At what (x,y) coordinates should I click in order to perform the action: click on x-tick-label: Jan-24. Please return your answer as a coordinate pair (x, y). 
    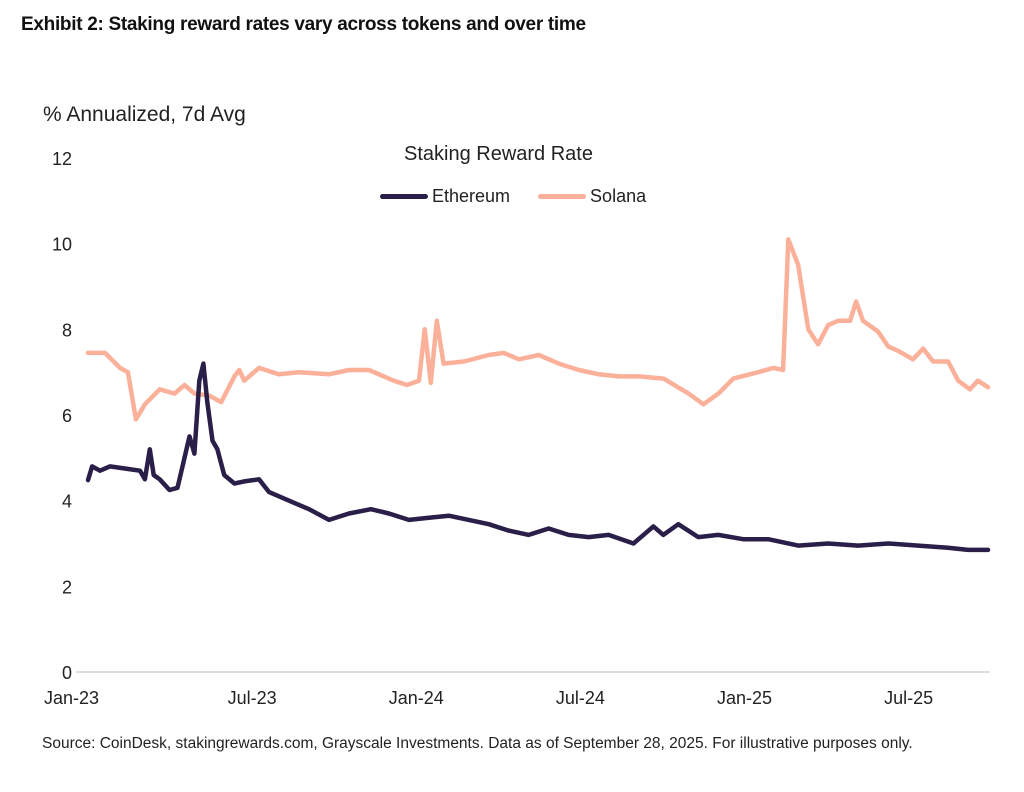
    Looking at the image, I should click on (416, 698).